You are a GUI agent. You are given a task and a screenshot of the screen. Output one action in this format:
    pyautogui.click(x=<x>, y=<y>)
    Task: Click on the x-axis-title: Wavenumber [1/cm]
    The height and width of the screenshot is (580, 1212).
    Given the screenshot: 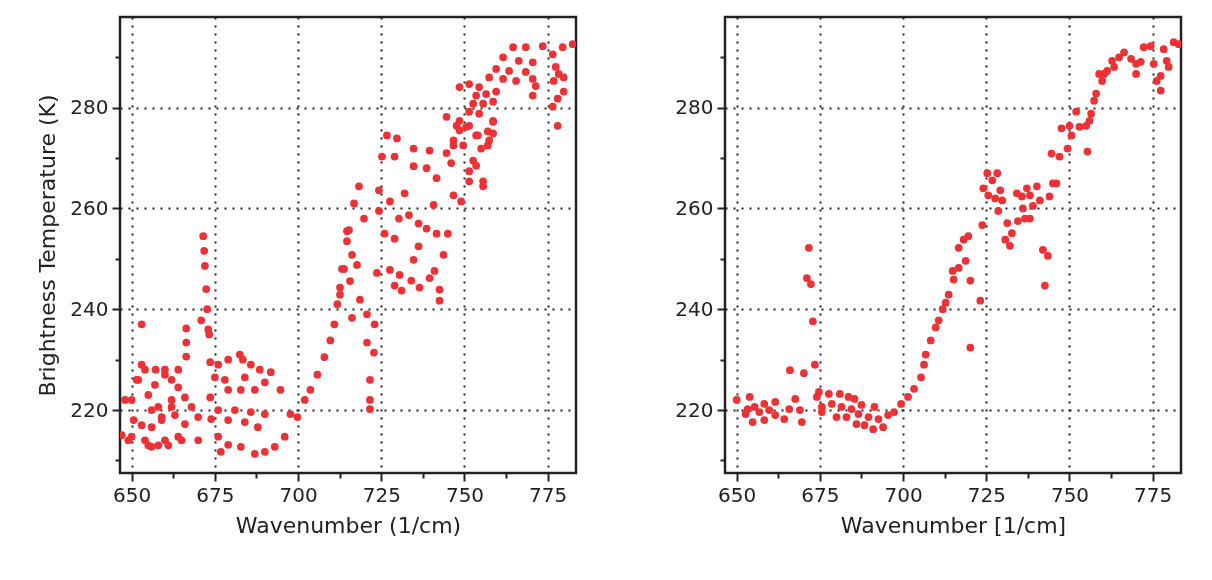 What is the action you would take?
    pyautogui.click(x=953, y=525)
    